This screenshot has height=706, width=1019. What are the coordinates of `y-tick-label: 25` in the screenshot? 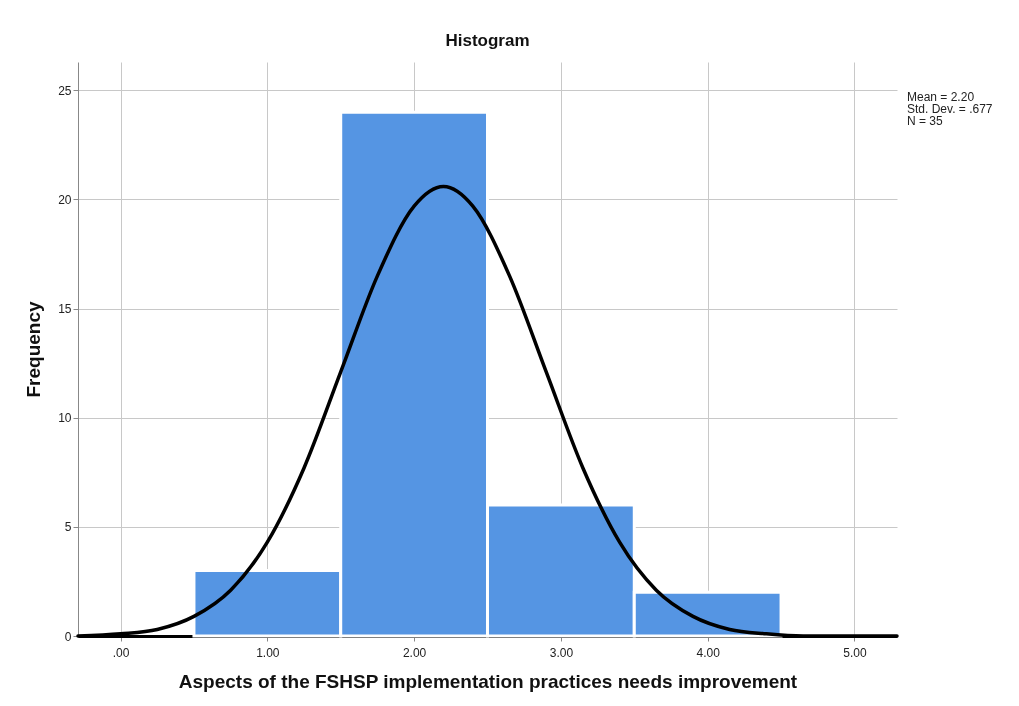 It's located at (65, 90).